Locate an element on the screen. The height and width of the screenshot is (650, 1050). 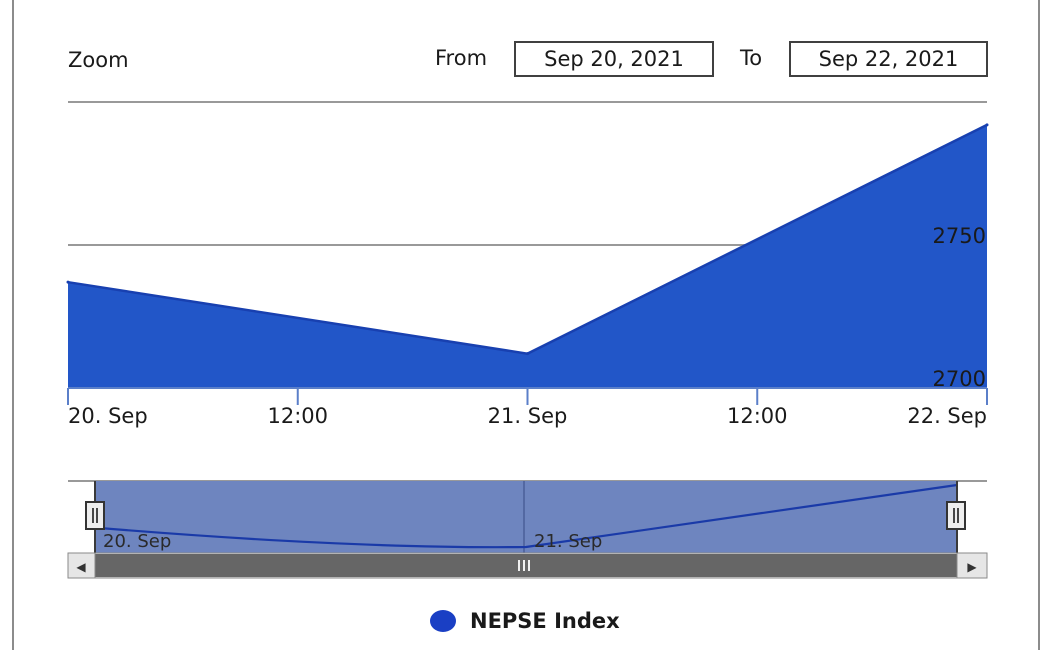
scrollbar-thumb is located at coordinates (526, 565).